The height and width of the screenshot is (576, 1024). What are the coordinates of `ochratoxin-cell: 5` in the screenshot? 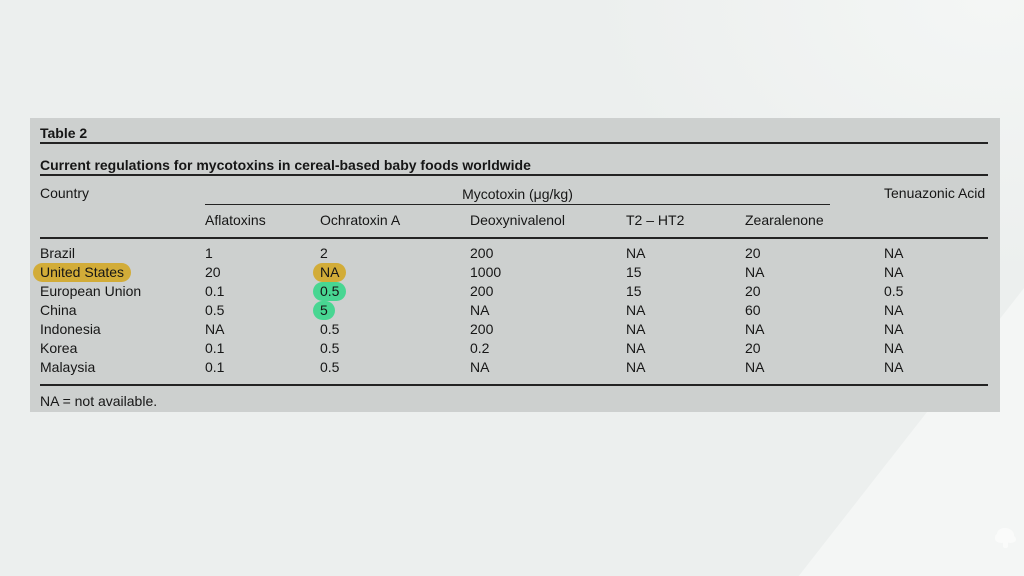 It's located at (391, 310).